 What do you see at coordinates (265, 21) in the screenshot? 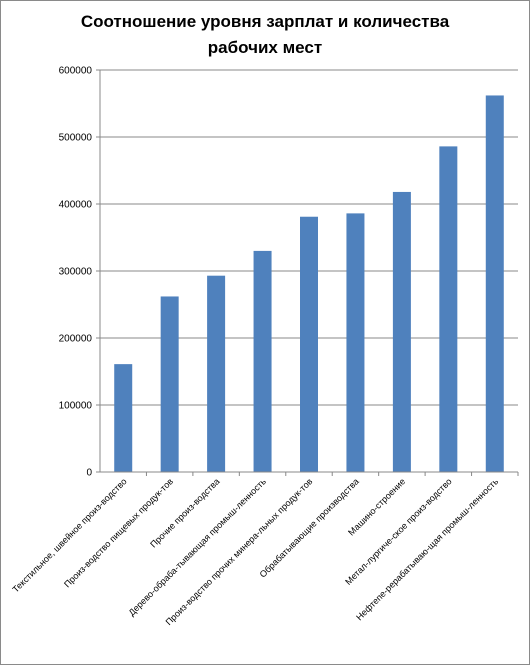
I see `chart-title-line-1: Соотношение уровня зарплат и количества` at bounding box center [265, 21].